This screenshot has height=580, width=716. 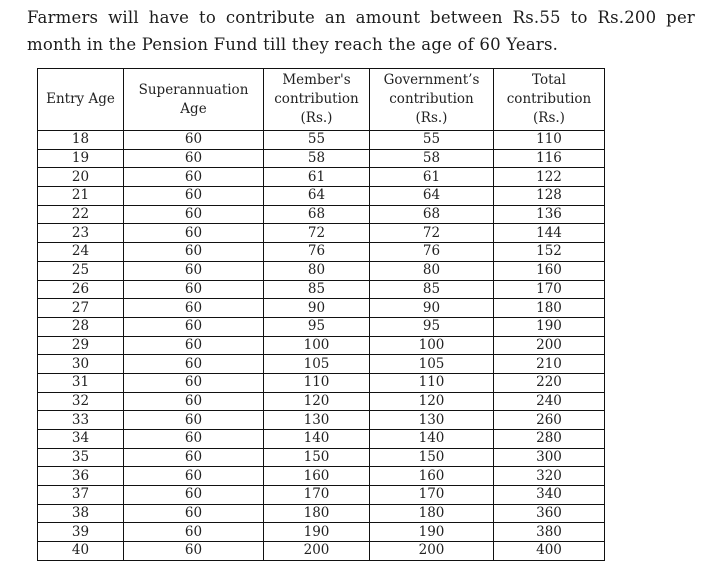 I want to click on table-cell: 34, so click(x=80, y=439).